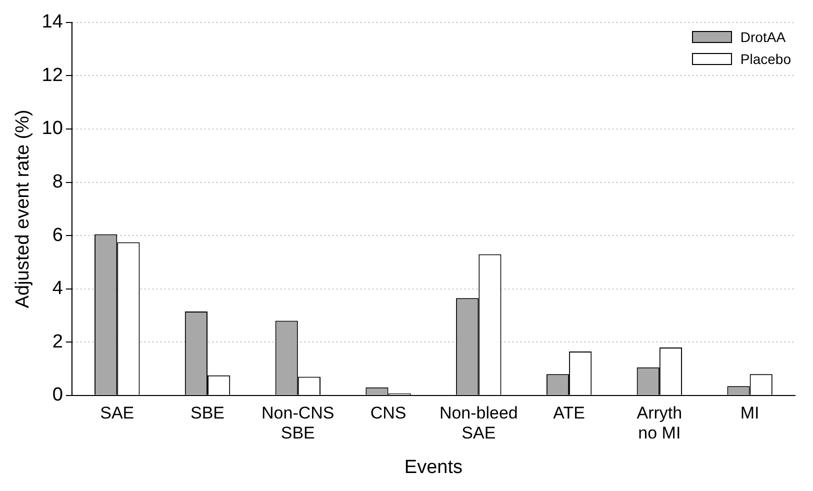 This screenshot has height=491, width=813. What do you see at coordinates (117, 412) in the screenshot?
I see `x-tick-label: SAE` at bounding box center [117, 412].